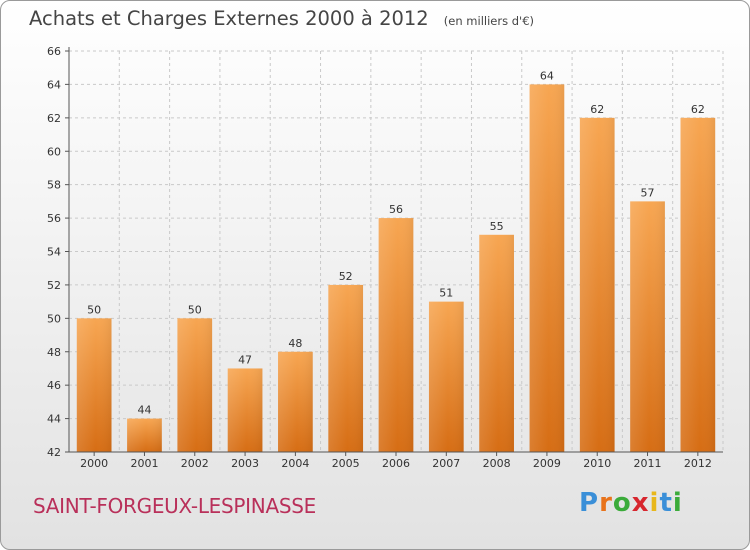 Image resolution: width=750 pixels, height=550 pixels. I want to click on logo-letter: o, so click(622, 503).